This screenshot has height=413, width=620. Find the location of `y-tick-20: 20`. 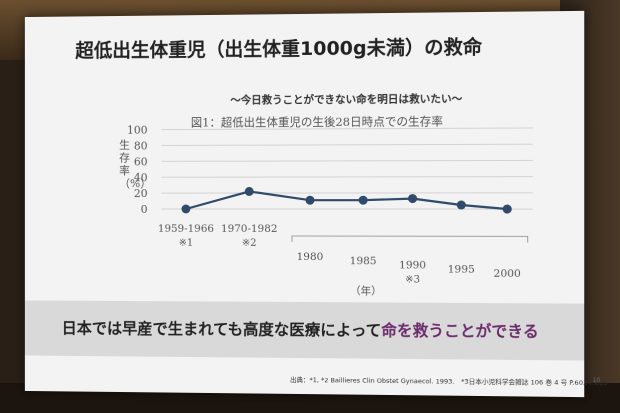

y-tick-20: 20 is located at coordinates (141, 193).